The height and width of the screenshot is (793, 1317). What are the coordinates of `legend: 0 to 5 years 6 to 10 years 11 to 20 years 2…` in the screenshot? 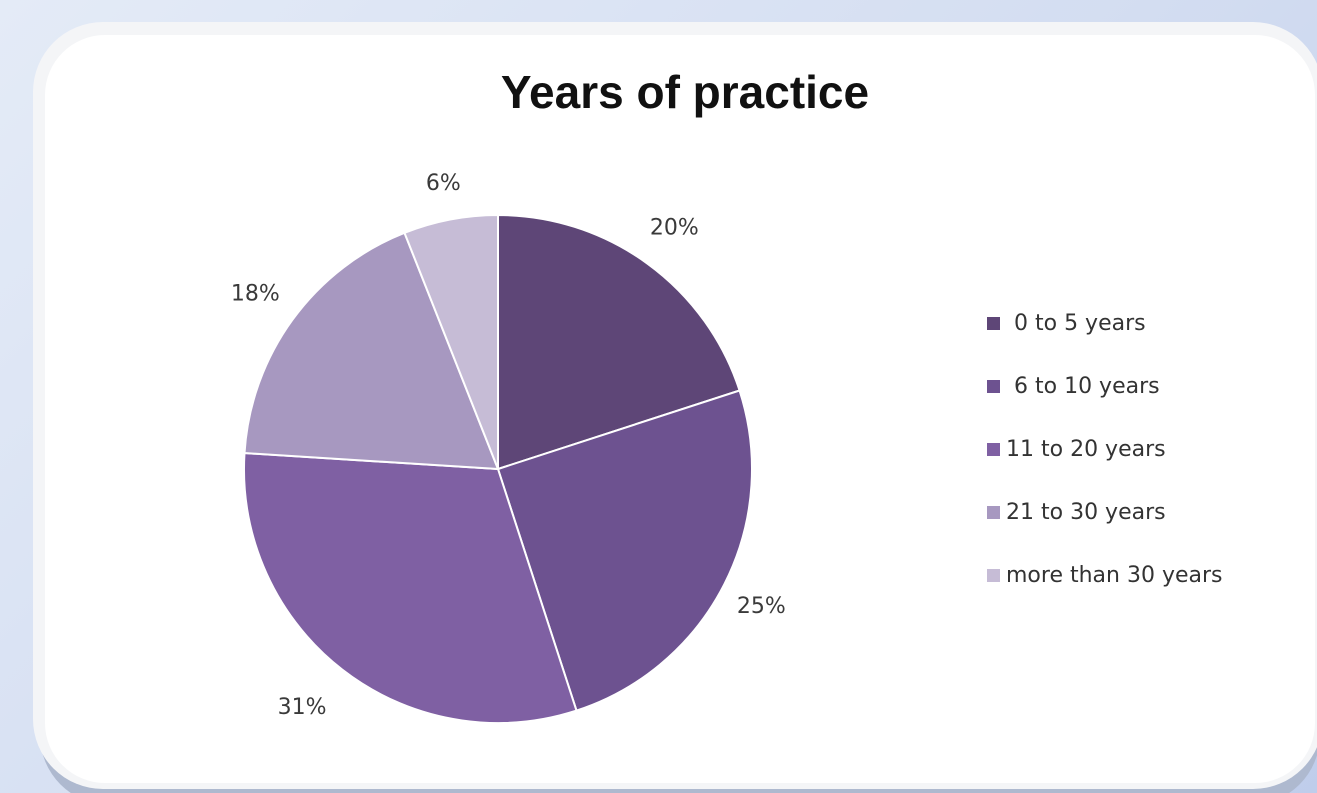 It's located at (1105, 449).